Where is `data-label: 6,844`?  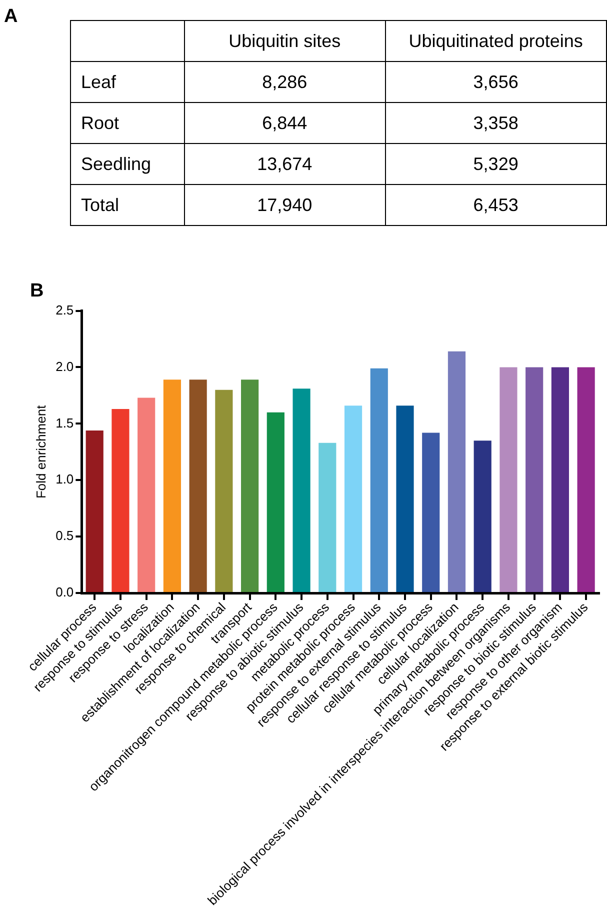 data-label: 6,844 is located at coordinates (285, 123).